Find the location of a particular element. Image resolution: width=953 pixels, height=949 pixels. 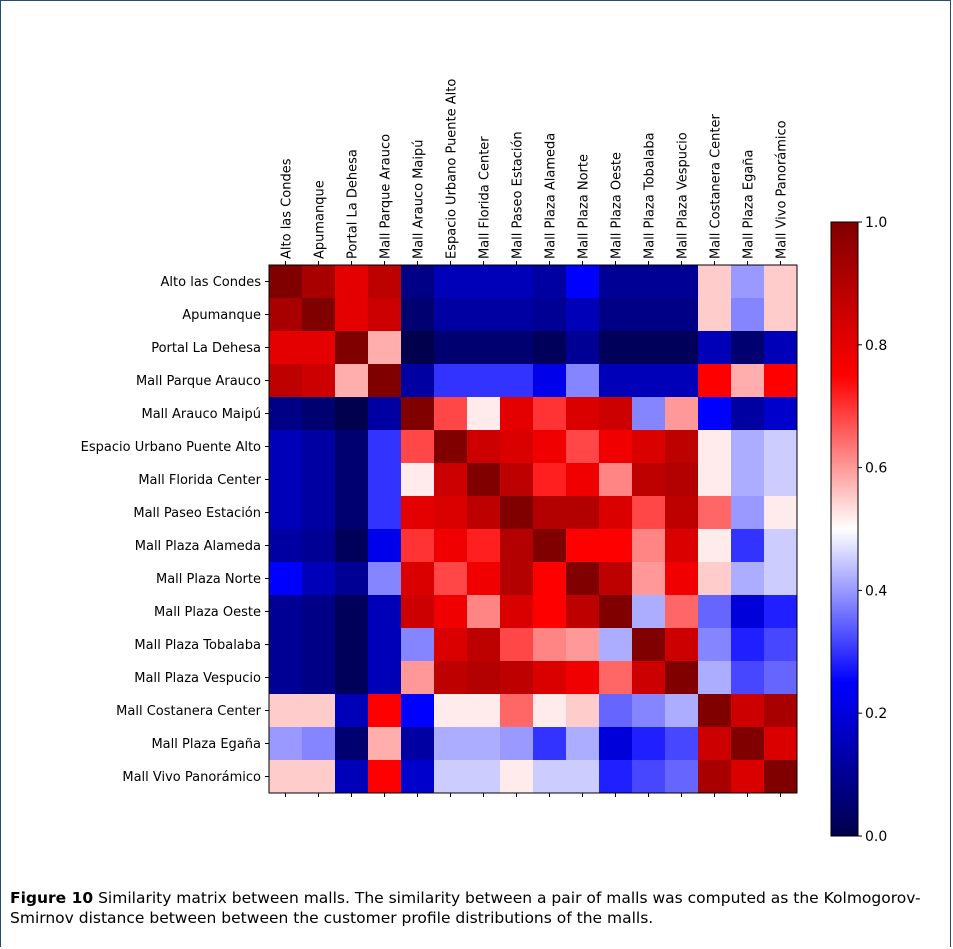

colorbar-tick-label: 0.4 is located at coordinates (876, 591).